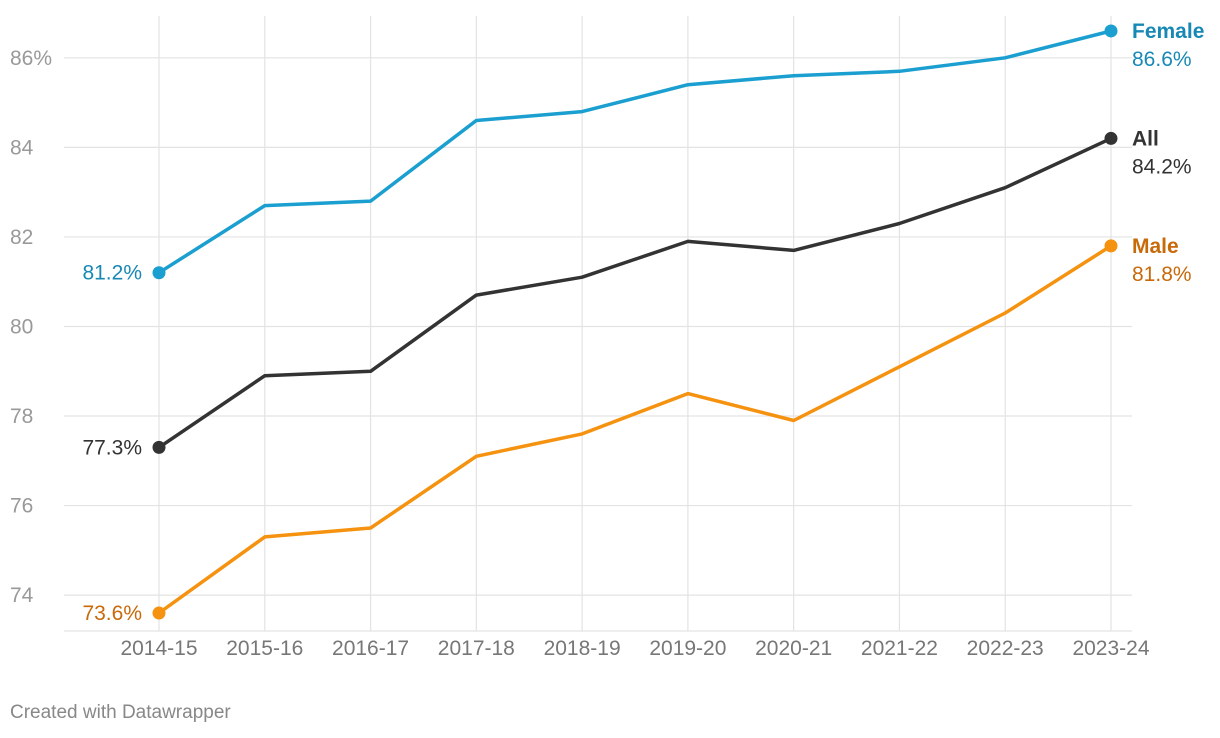  I want to click on y-tick-label-76: 76, so click(21, 506).